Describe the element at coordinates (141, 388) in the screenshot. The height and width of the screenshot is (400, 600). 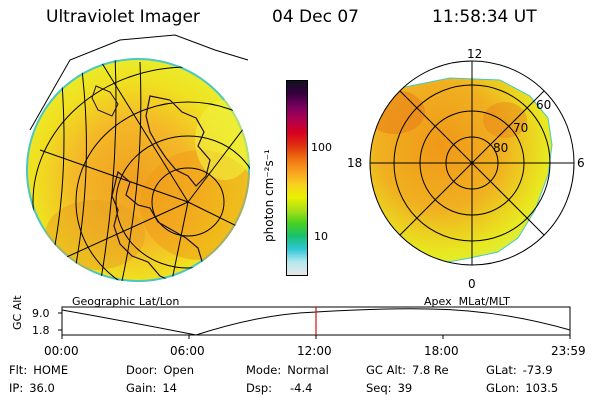
I see `gain-label: Gain:` at that location.